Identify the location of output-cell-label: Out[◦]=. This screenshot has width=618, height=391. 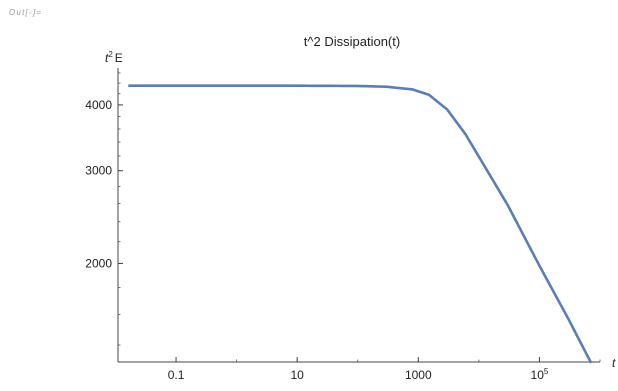
(26, 12).